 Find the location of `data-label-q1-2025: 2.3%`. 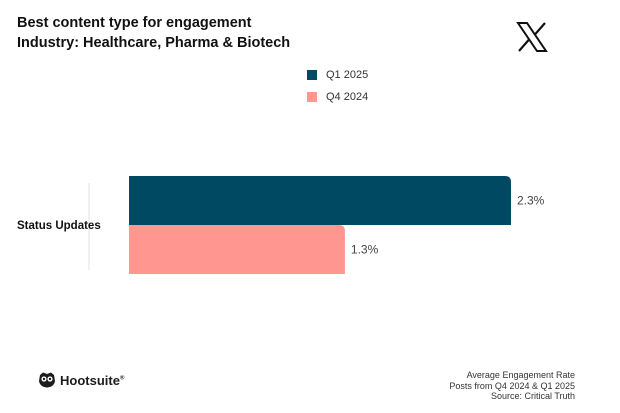

data-label-q1-2025: 2.3% is located at coordinates (531, 201).